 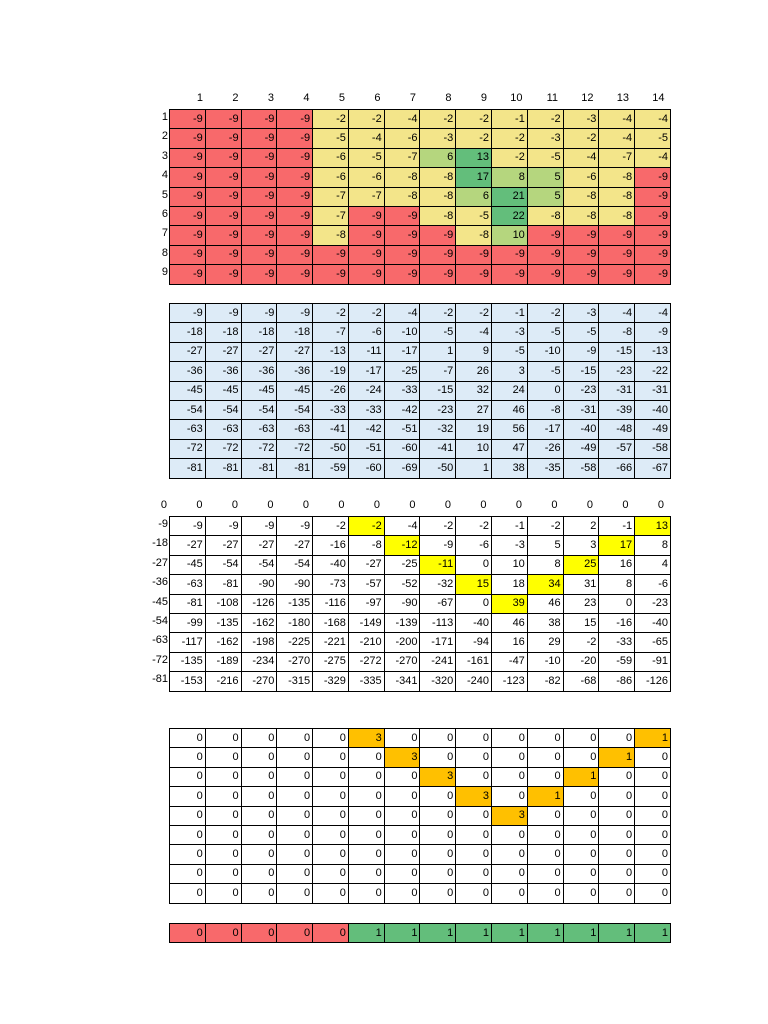 What do you see at coordinates (402, 623) in the screenshot?
I see `table3-cell: -139` at bounding box center [402, 623].